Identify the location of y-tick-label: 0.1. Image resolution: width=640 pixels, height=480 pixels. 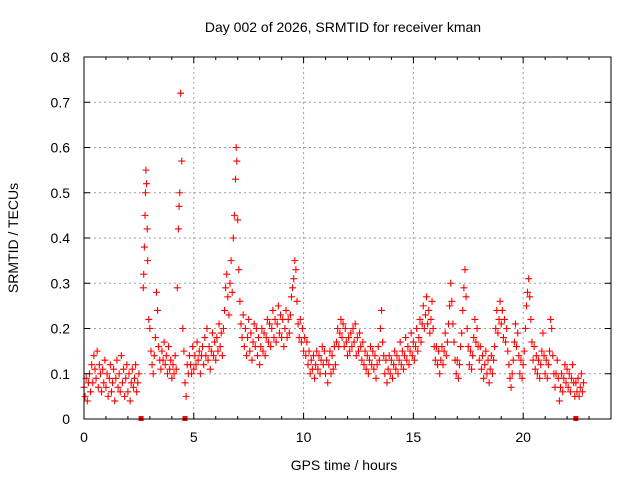
(61, 374).